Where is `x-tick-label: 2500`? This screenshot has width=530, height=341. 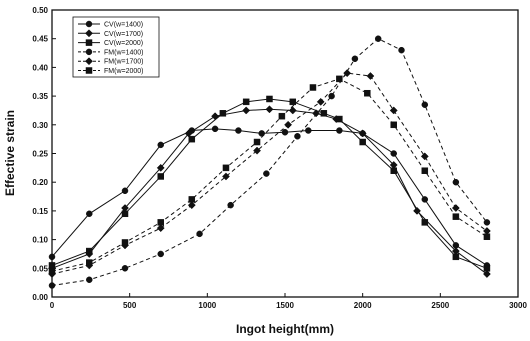 x-tick-label: 2500 is located at coordinates (440, 305).